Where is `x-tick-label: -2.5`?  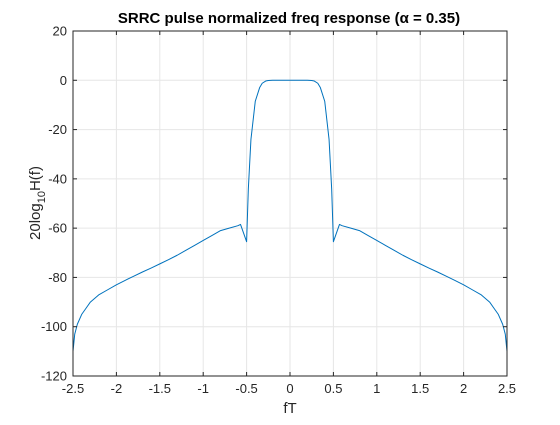 x-tick-label: -2.5 is located at coordinates (73, 388).